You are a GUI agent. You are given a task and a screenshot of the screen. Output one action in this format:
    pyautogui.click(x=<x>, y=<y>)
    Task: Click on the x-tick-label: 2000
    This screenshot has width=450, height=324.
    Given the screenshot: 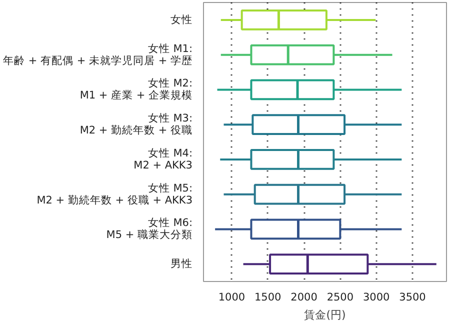 What is the action you would take?
    pyautogui.click(x=304, y=298)
    